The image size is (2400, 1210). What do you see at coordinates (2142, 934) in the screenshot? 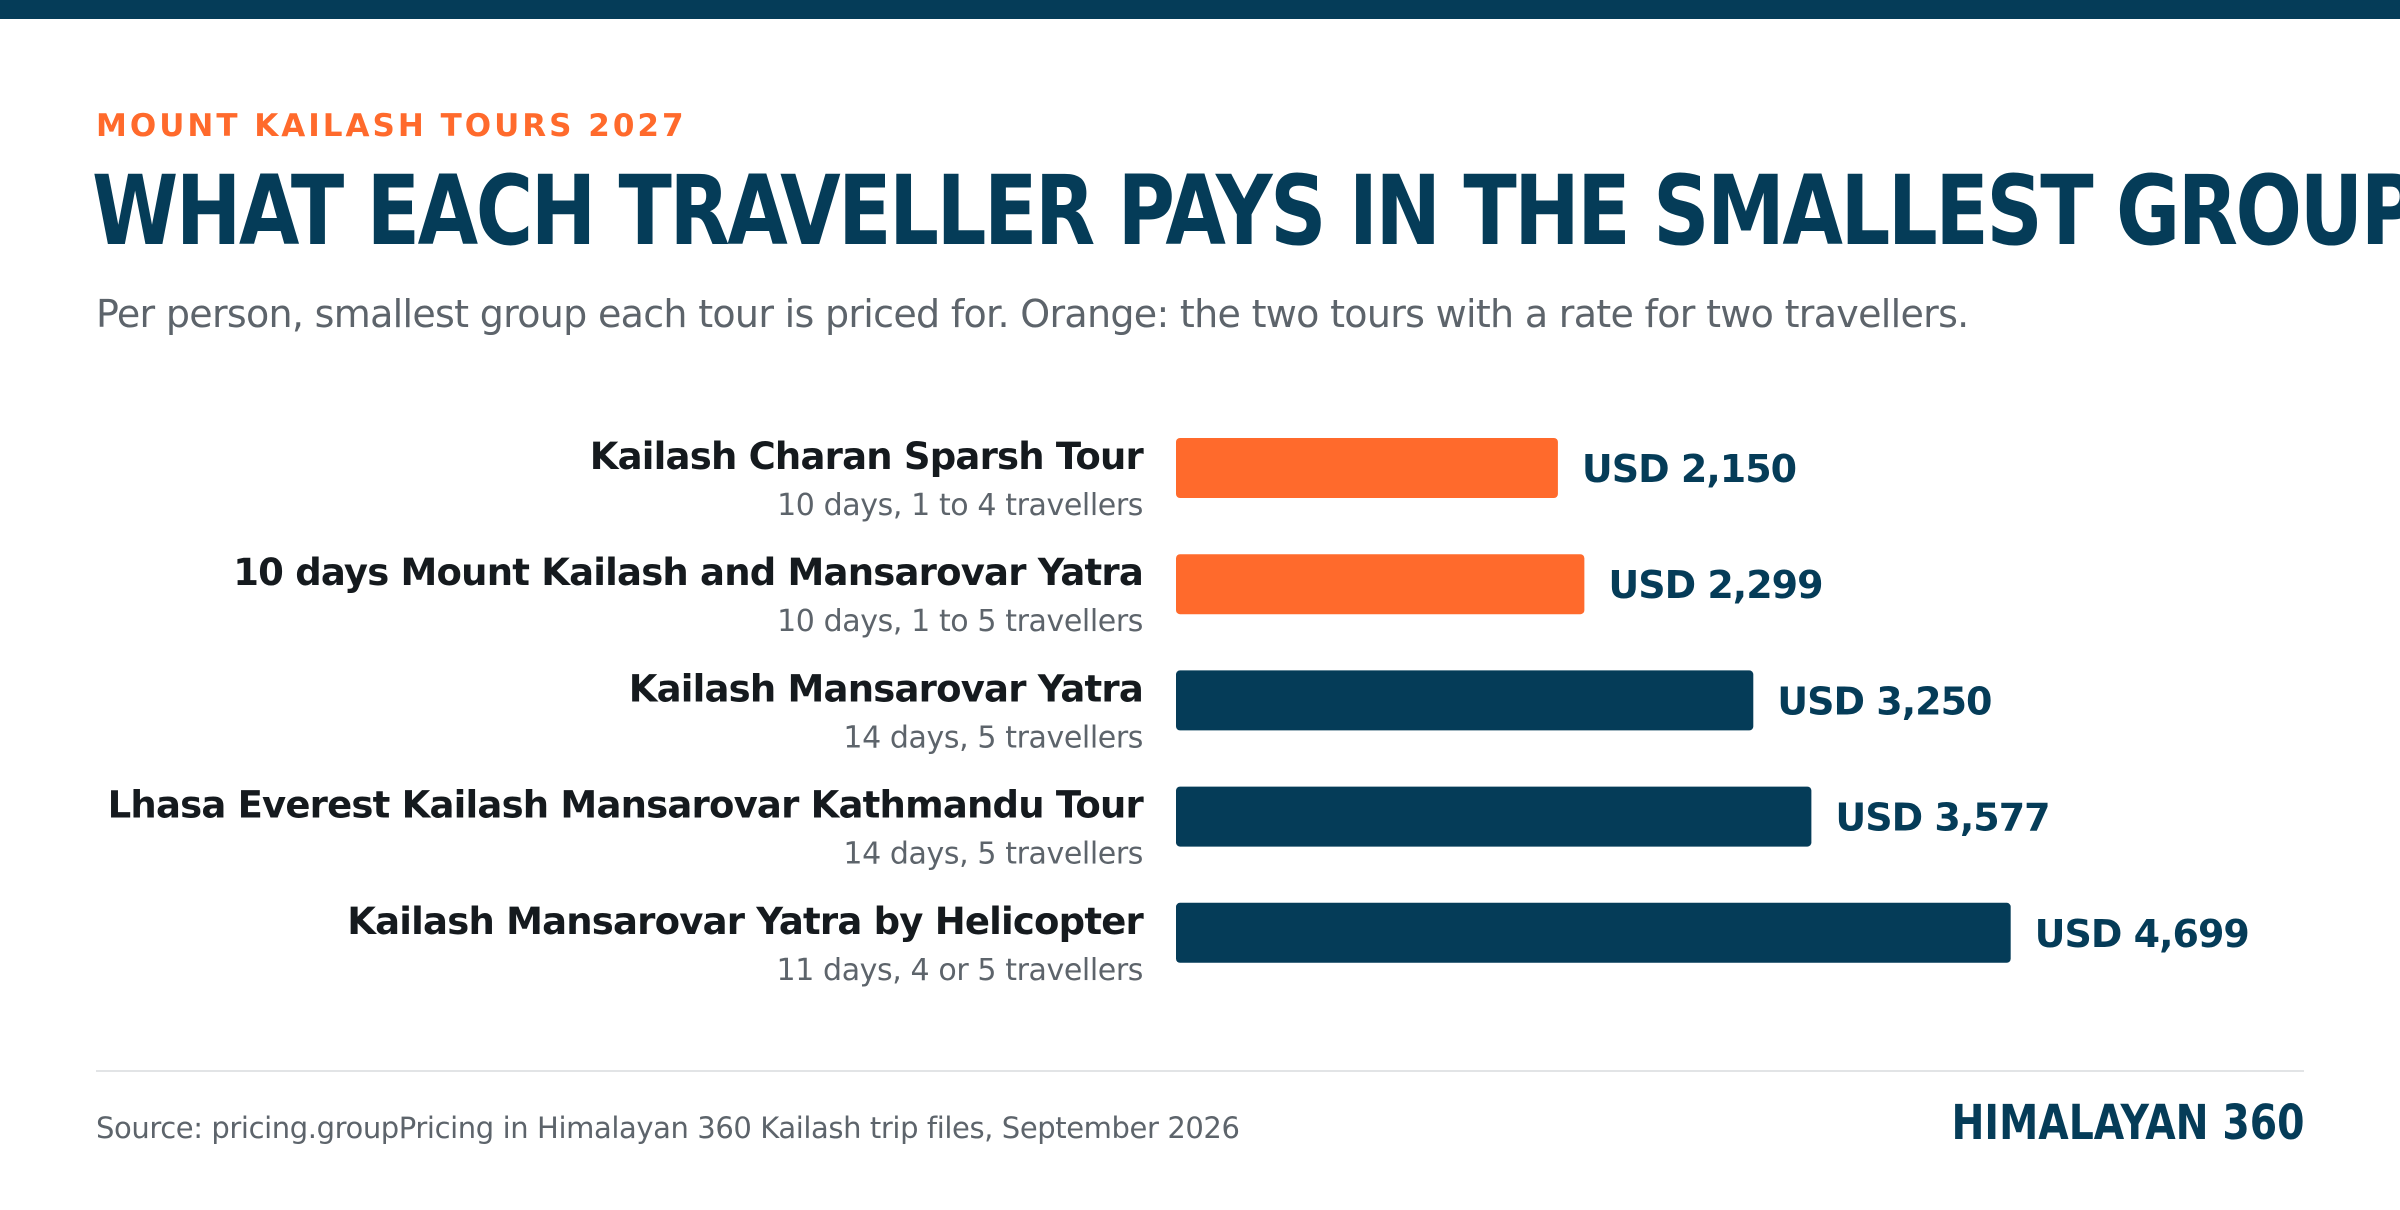
I see `data-label: USD 4,699` at bounding box center [2142, 934].